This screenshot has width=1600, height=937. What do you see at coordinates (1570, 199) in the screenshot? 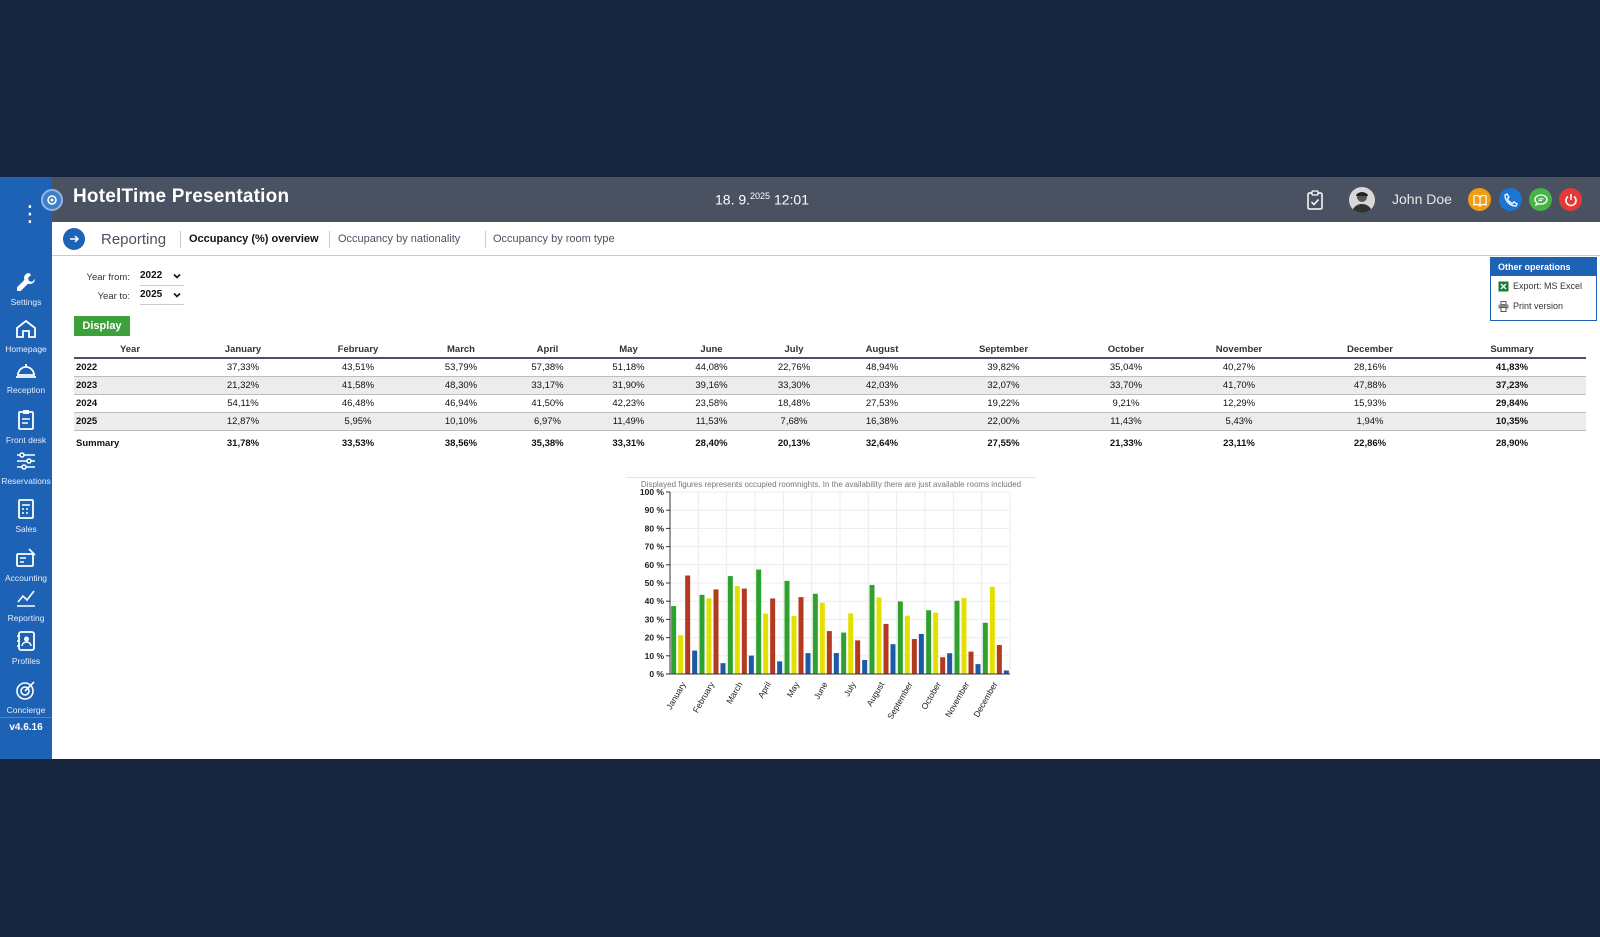
I see `logout-button` at bounding box center [1570, 199].